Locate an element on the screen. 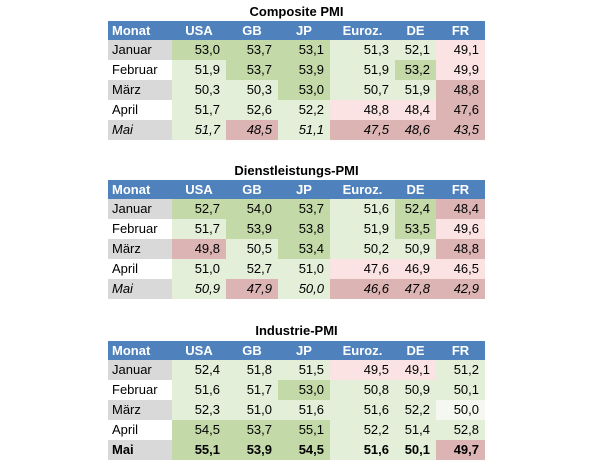  value-cell: 48,5 is located at coordinates (252, 130).